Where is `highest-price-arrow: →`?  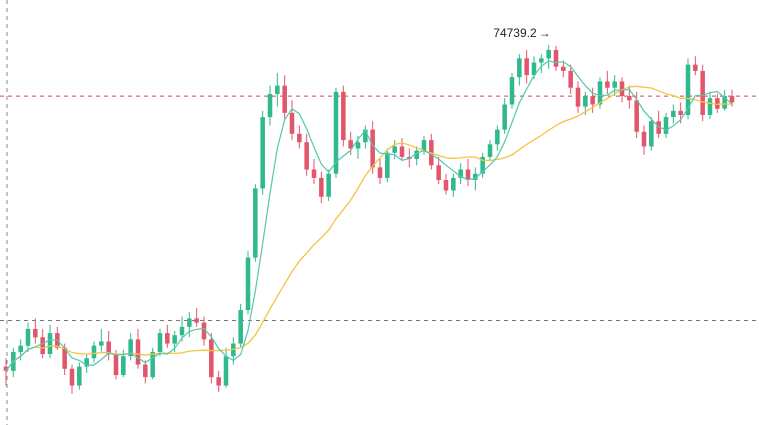 highest-price-arrow: → is located at coordinates (545, 33).